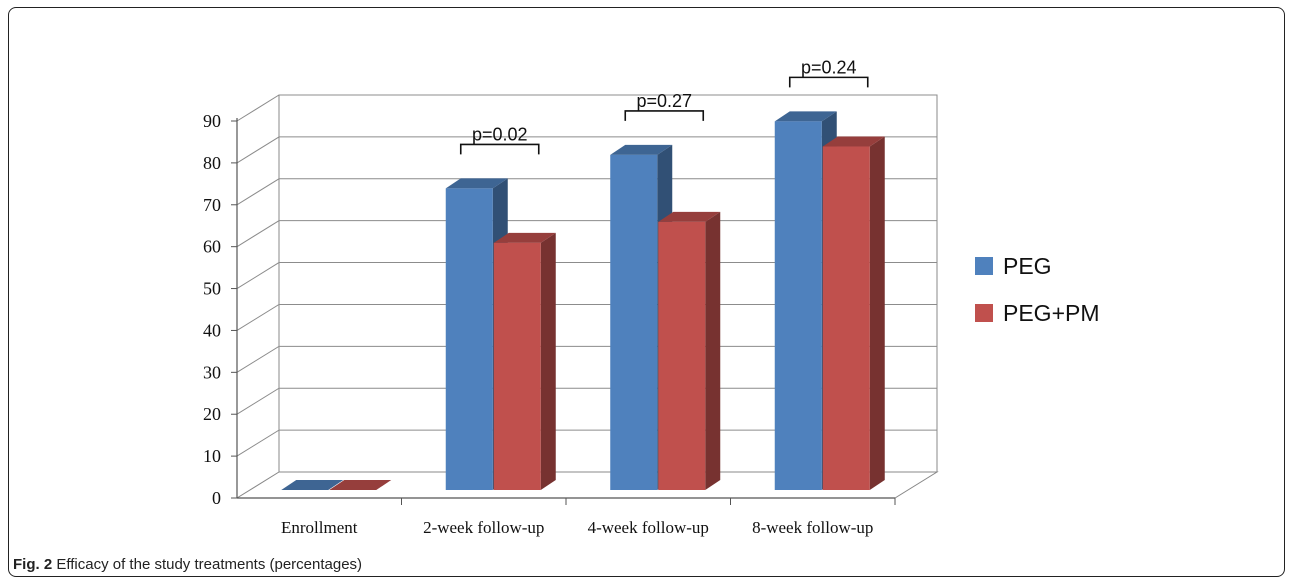  Describe the element at coordinates (212, 330) in the screenshot. I see `y-tick-label: 40` at that location.